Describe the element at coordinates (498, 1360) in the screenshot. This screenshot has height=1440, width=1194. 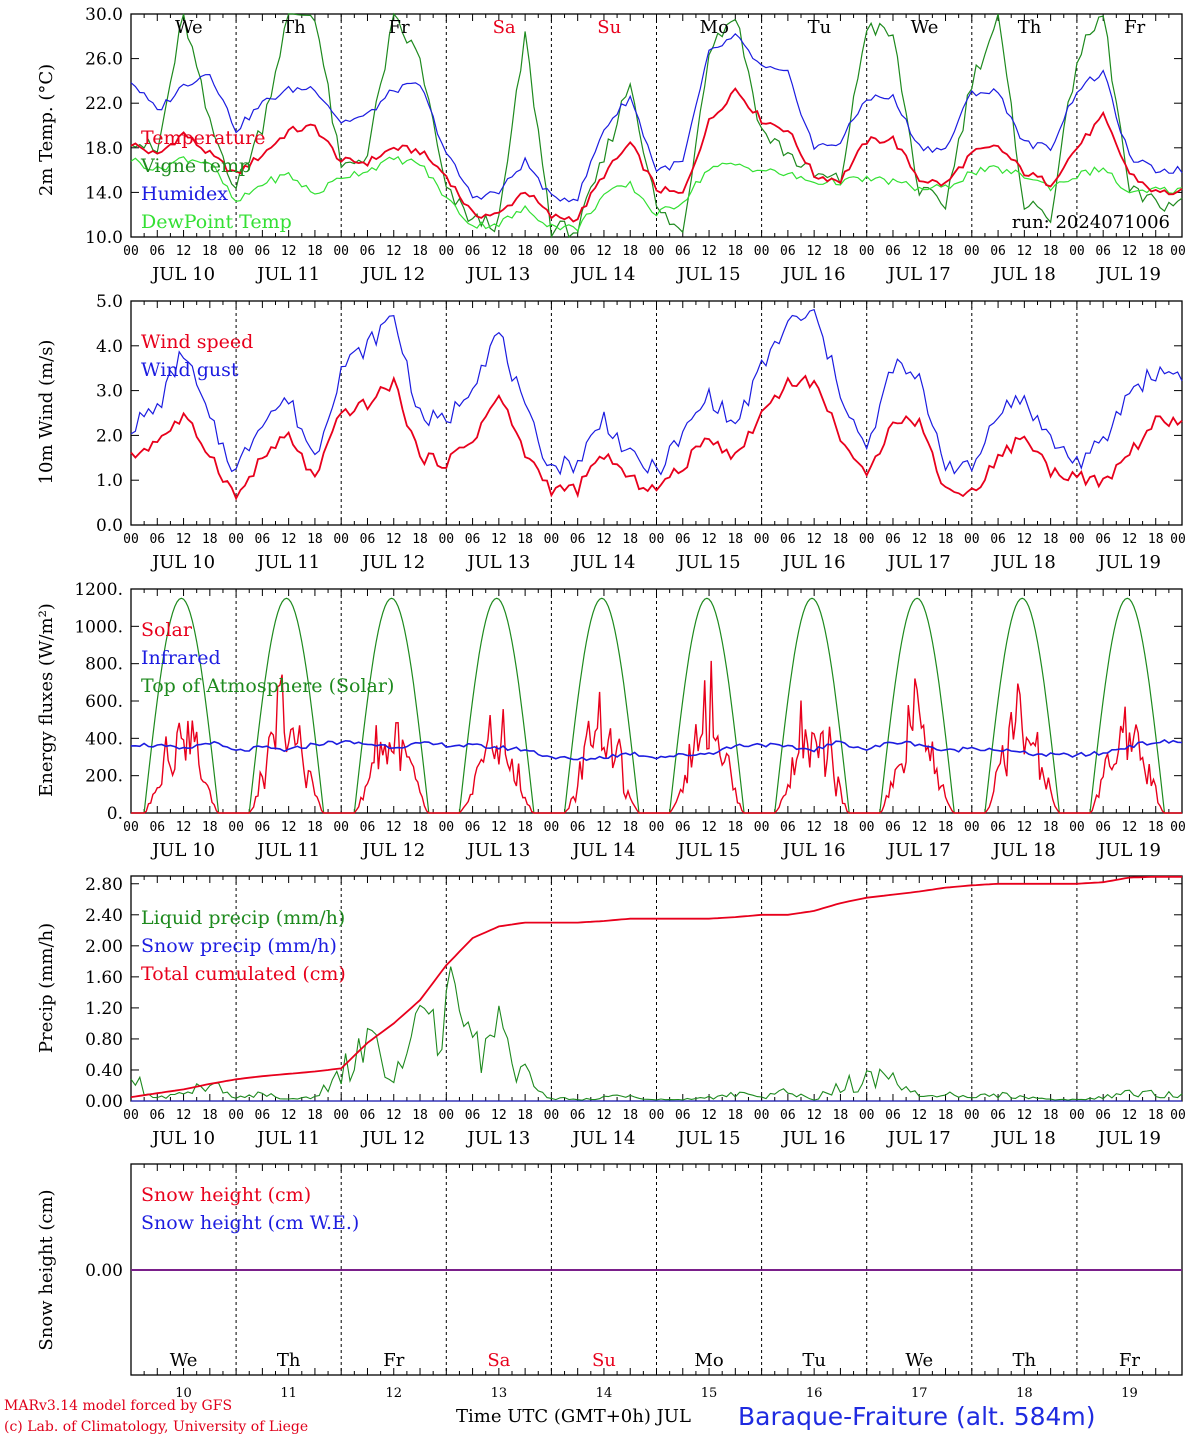
I see `day-of-week-label: Sa` at that location.